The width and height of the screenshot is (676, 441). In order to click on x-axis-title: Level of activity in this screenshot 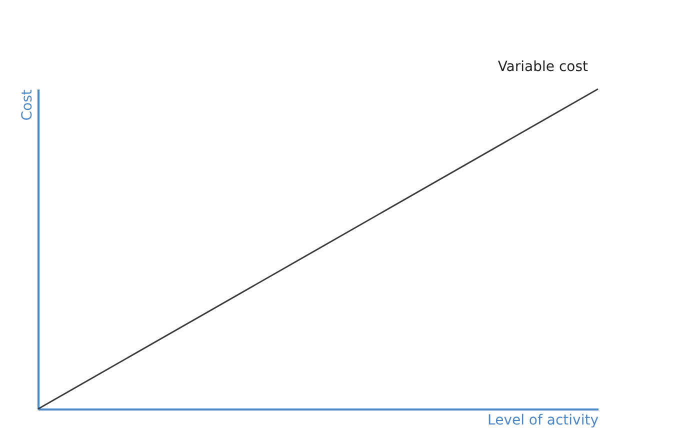, I will do `click(543, 420)`.